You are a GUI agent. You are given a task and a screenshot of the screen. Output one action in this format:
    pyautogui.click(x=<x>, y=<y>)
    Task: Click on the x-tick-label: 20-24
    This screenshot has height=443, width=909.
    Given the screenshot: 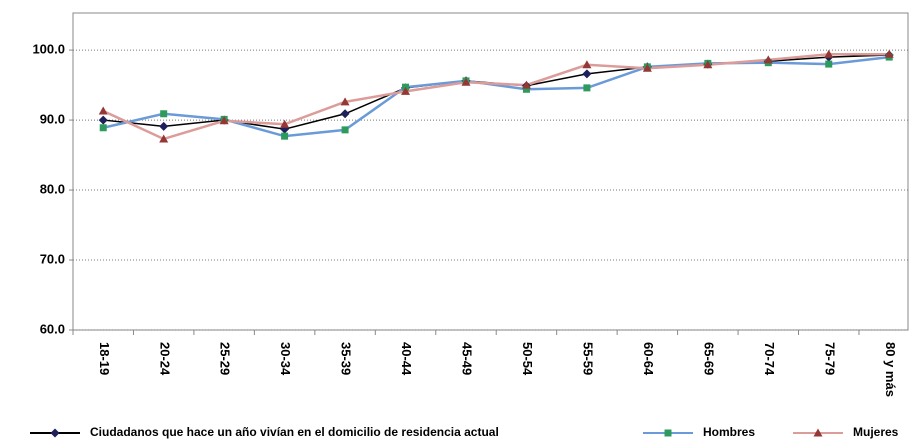 What is the action you would take?
    pyautogui.click(x=164, y=359)
    